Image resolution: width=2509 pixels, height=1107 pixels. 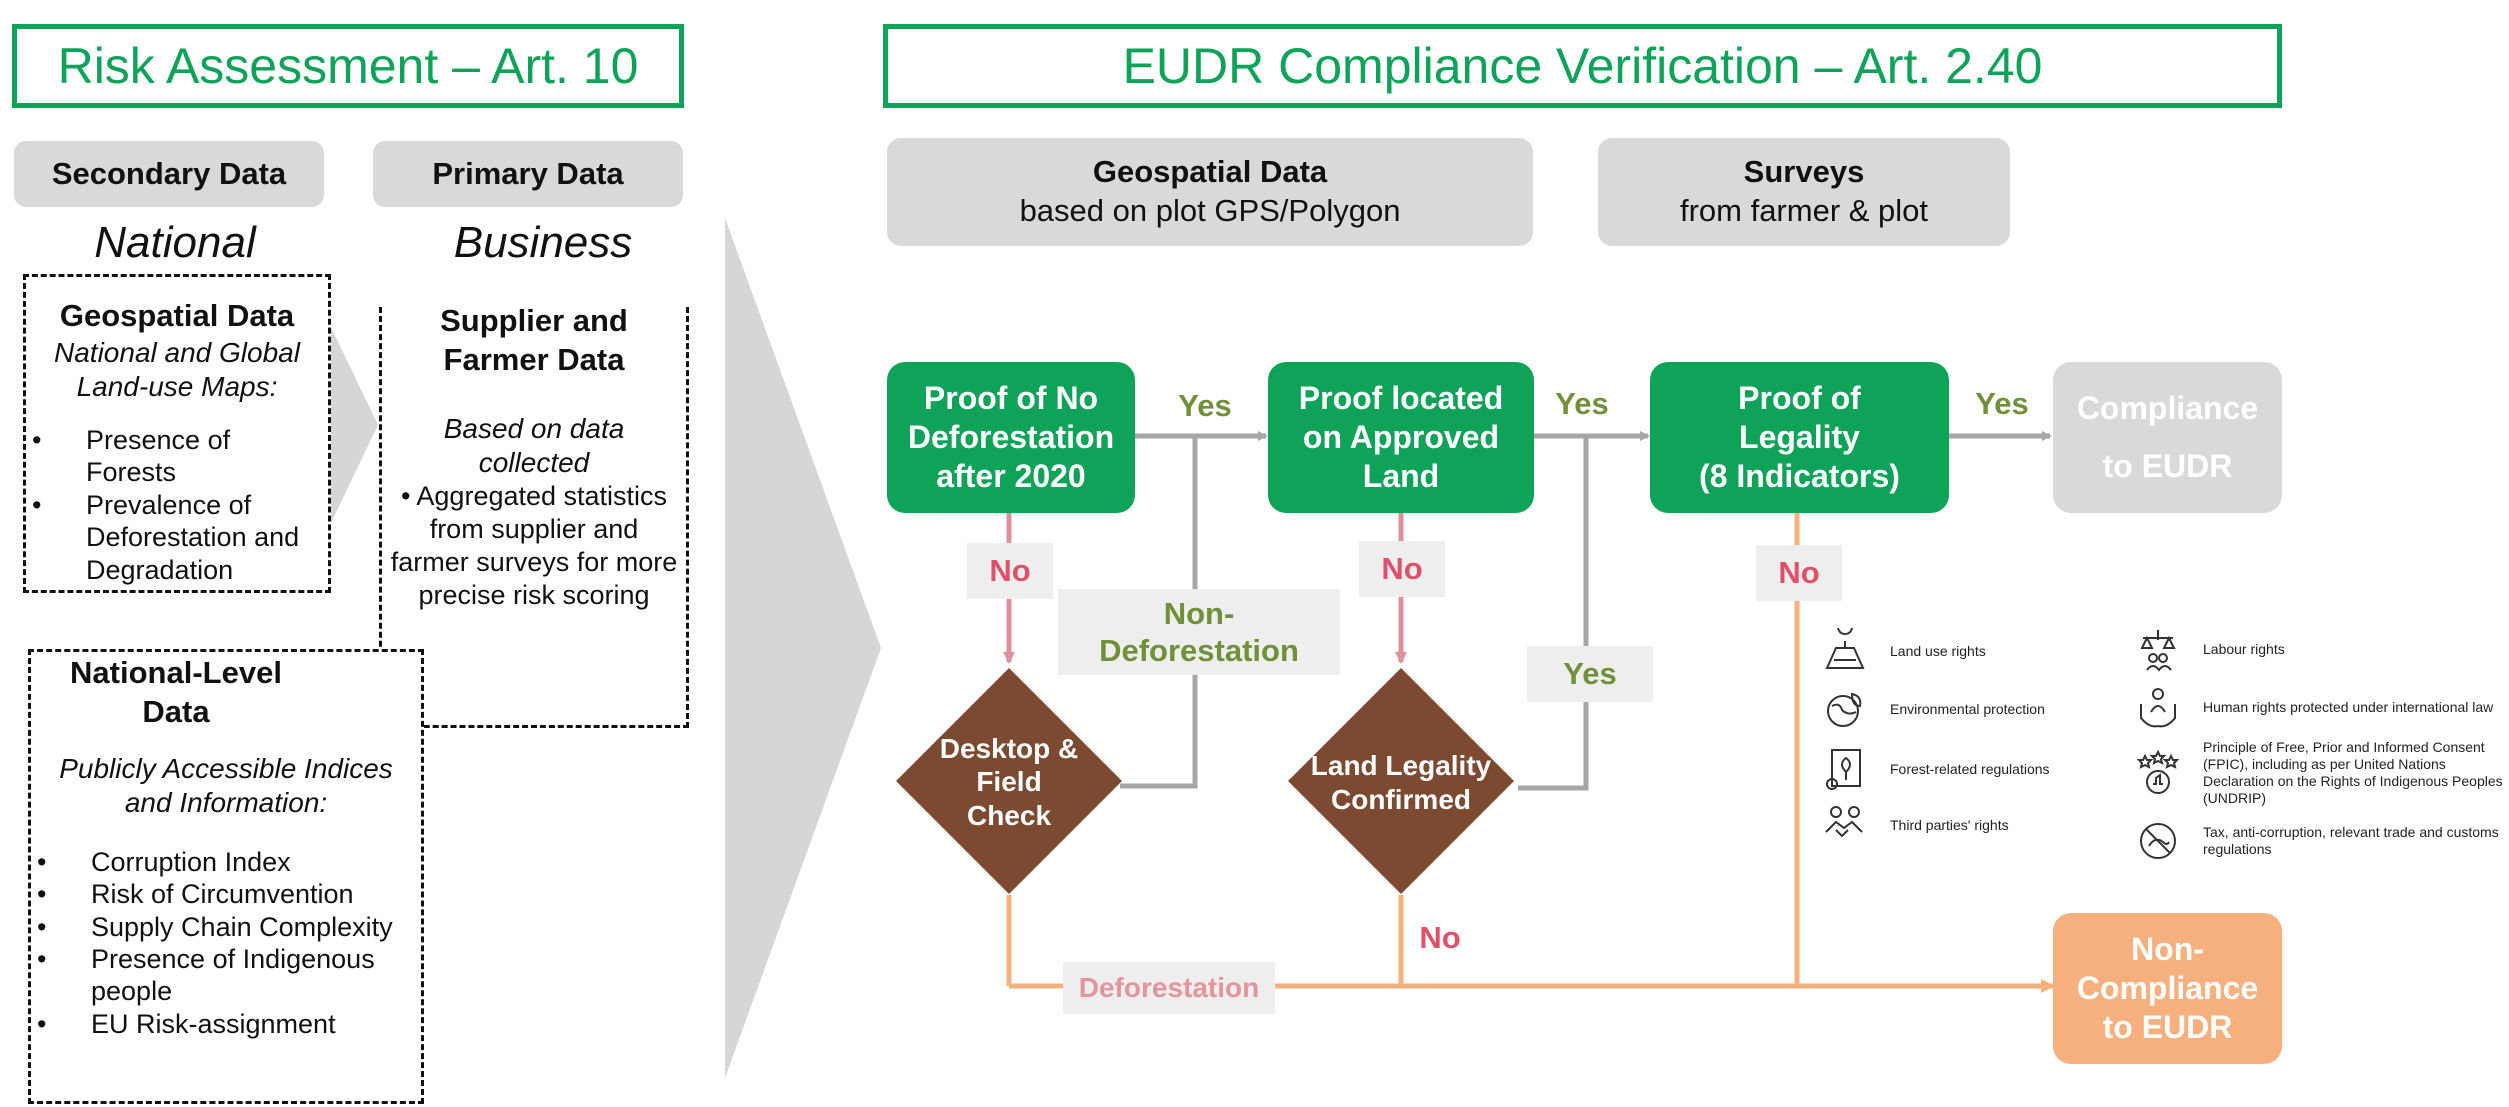 What do you see at coordinates (2002, 404) in the screenshot?
I see `yes-label-3: Yes` at bounding box center [2002, 404].